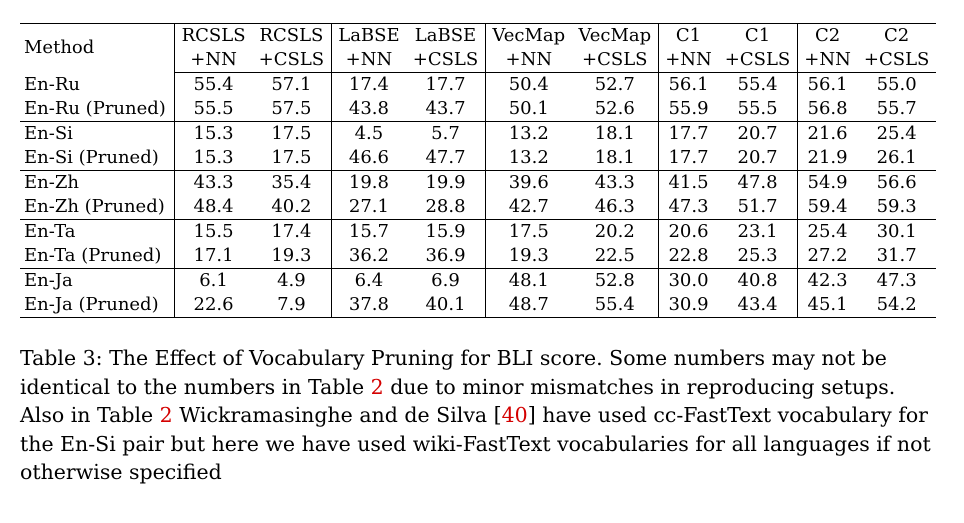 The height and width of the screenshot is (523, 964). I want to click on score-cell: 25.4, so click(896, 133).